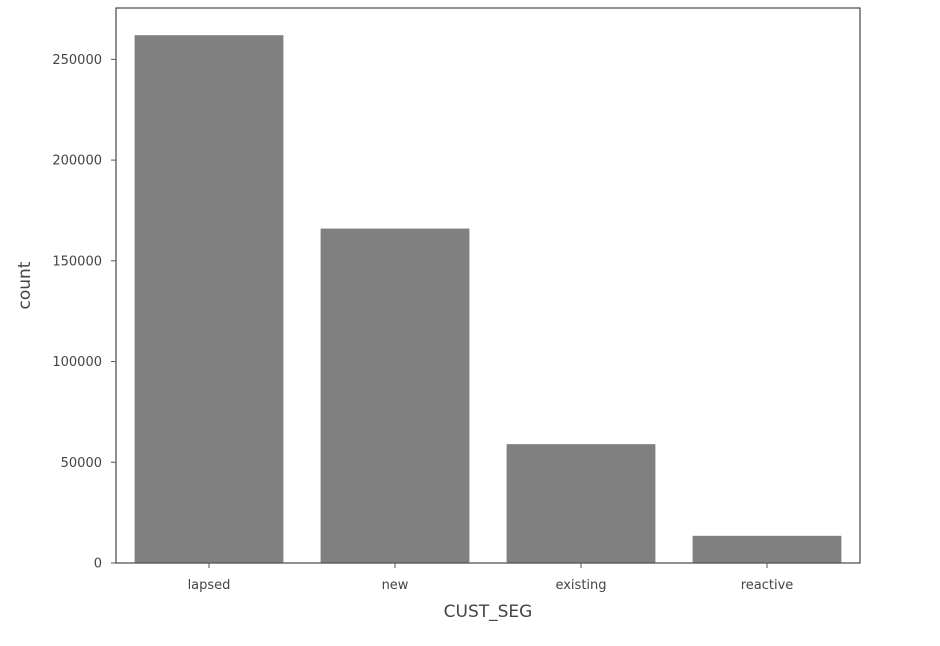 The width and height of the screenshot is (940, 646). Describe the element at coordinates (581, 503) in the screenshot. I see `bar-existing` at that location.